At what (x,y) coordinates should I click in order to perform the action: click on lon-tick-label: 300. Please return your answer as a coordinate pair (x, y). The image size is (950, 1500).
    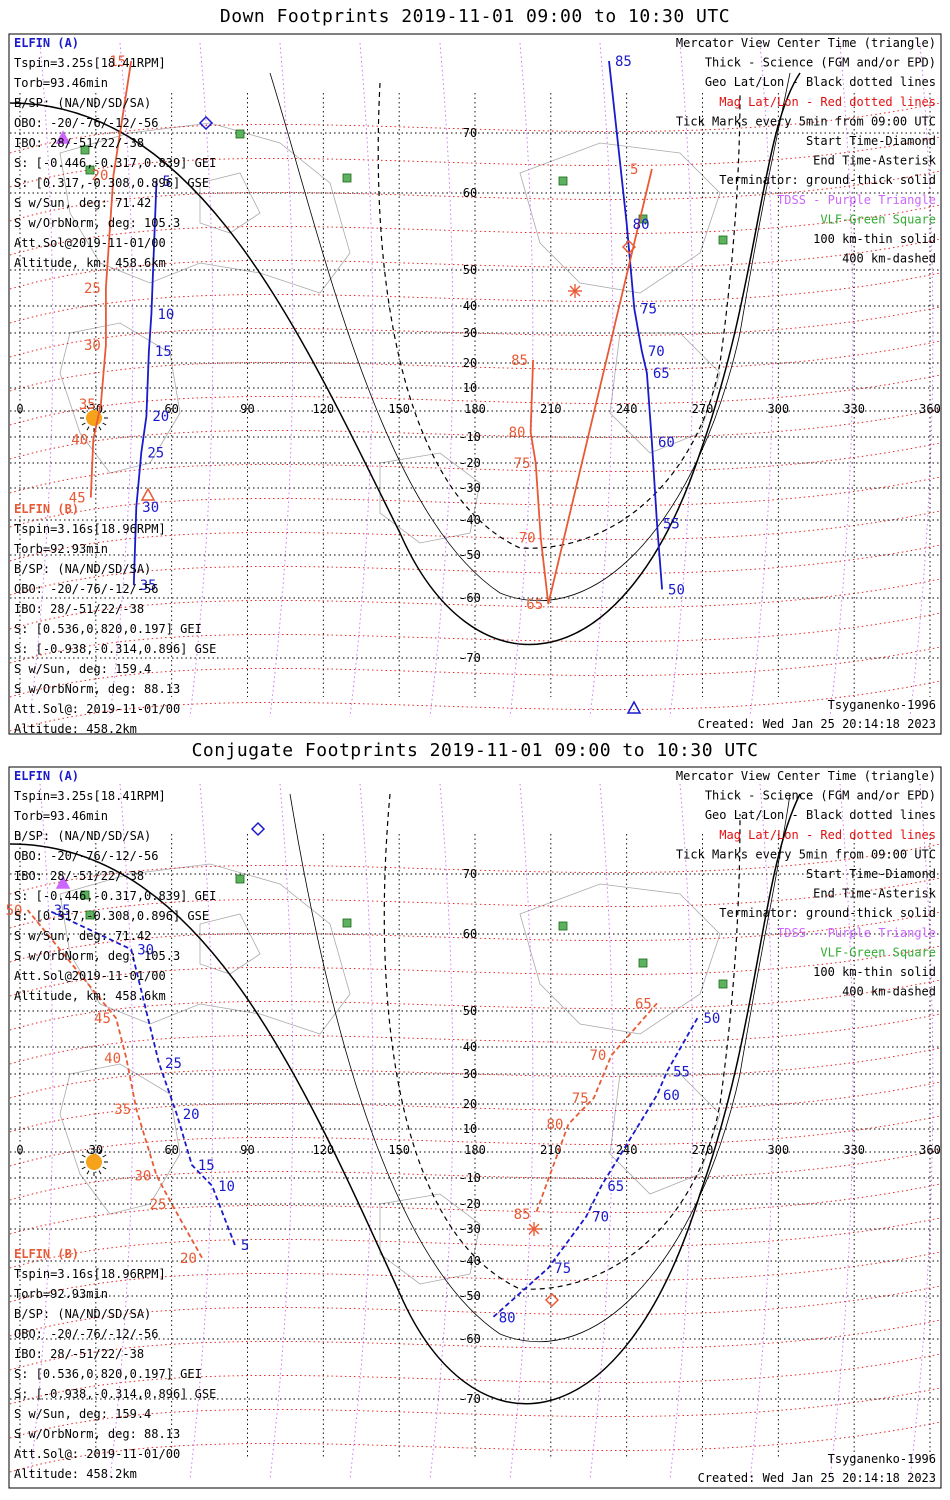
    Looking at the image, I should click on (778, 409).